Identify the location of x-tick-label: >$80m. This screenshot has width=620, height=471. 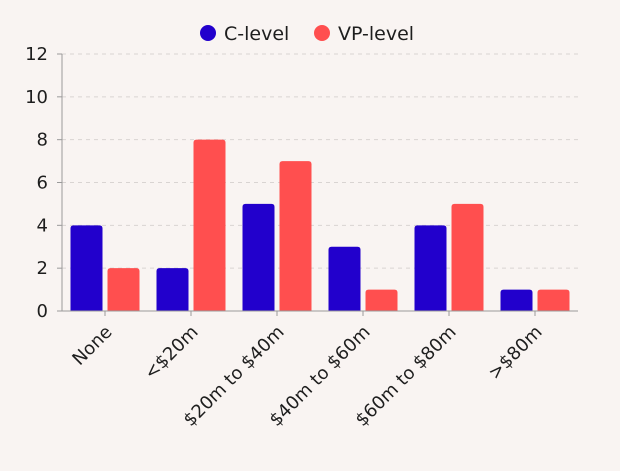
(515, 353).